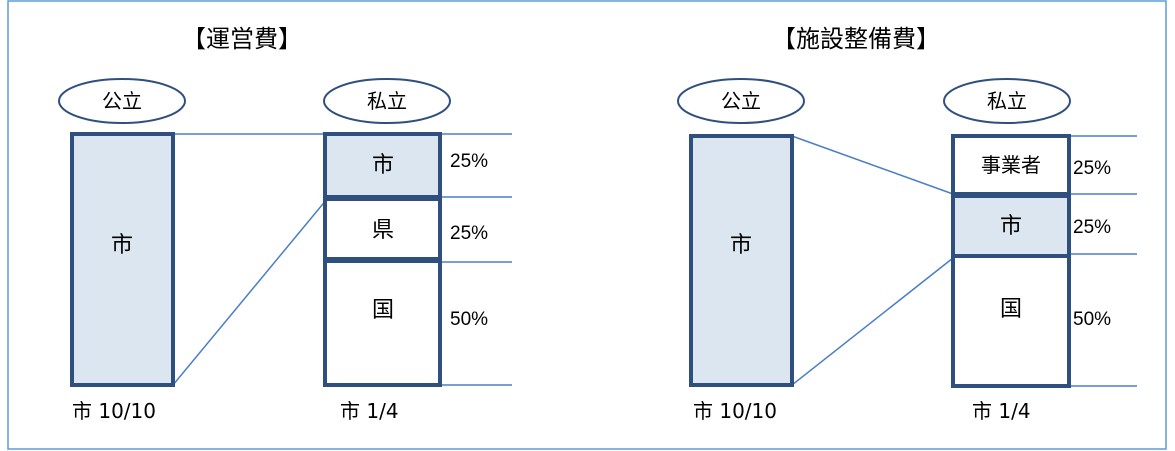 This screenshot has height=451, width=1175. I want to click on operating-cost-title: 【運営費】, so click(242, 39).